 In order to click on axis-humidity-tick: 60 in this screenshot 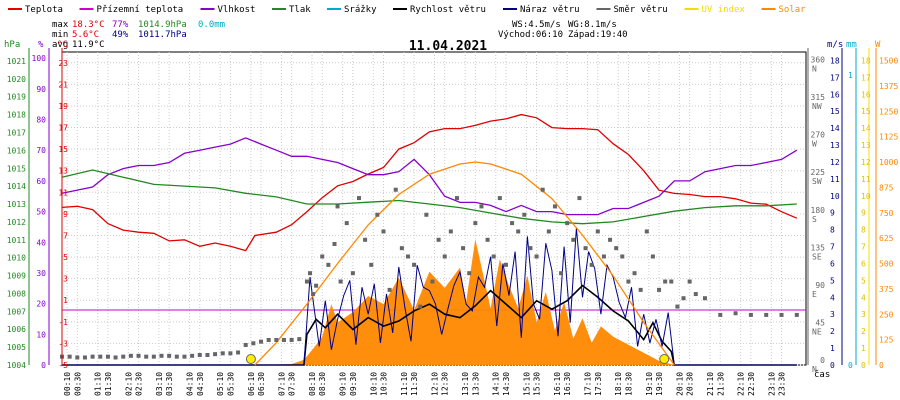, I will do `click(41, 181)`.